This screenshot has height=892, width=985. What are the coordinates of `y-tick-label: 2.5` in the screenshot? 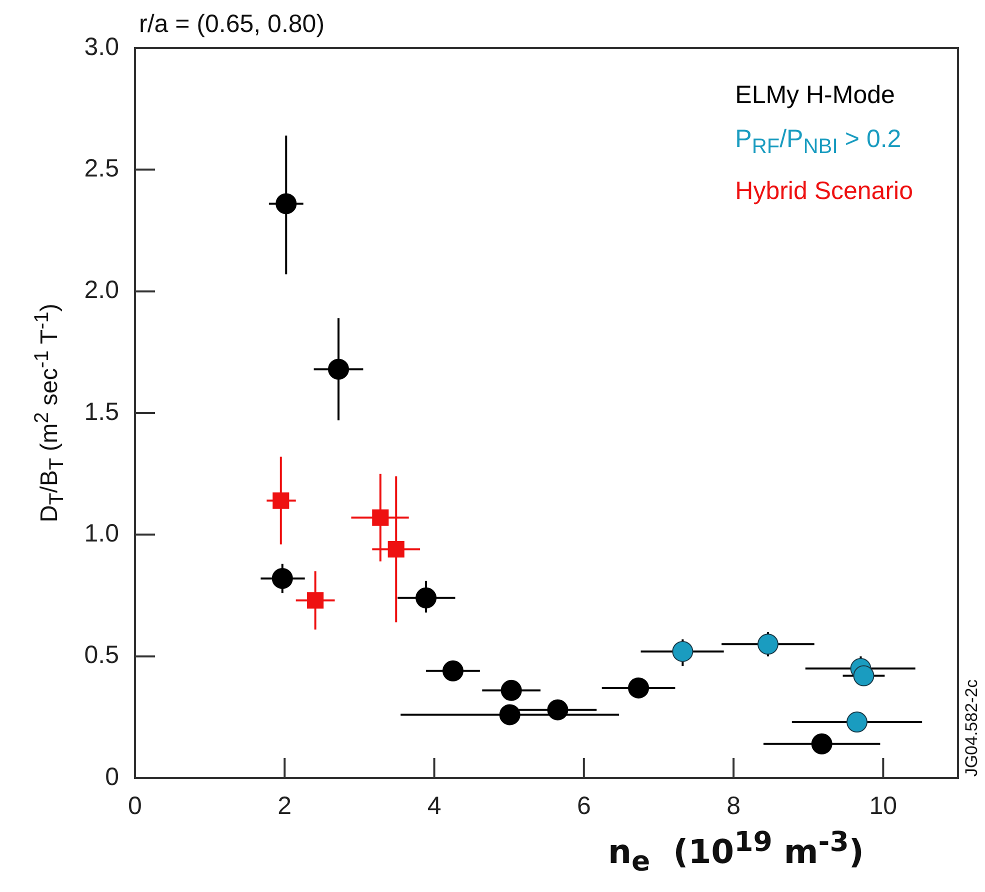 It's located at (101, 168).